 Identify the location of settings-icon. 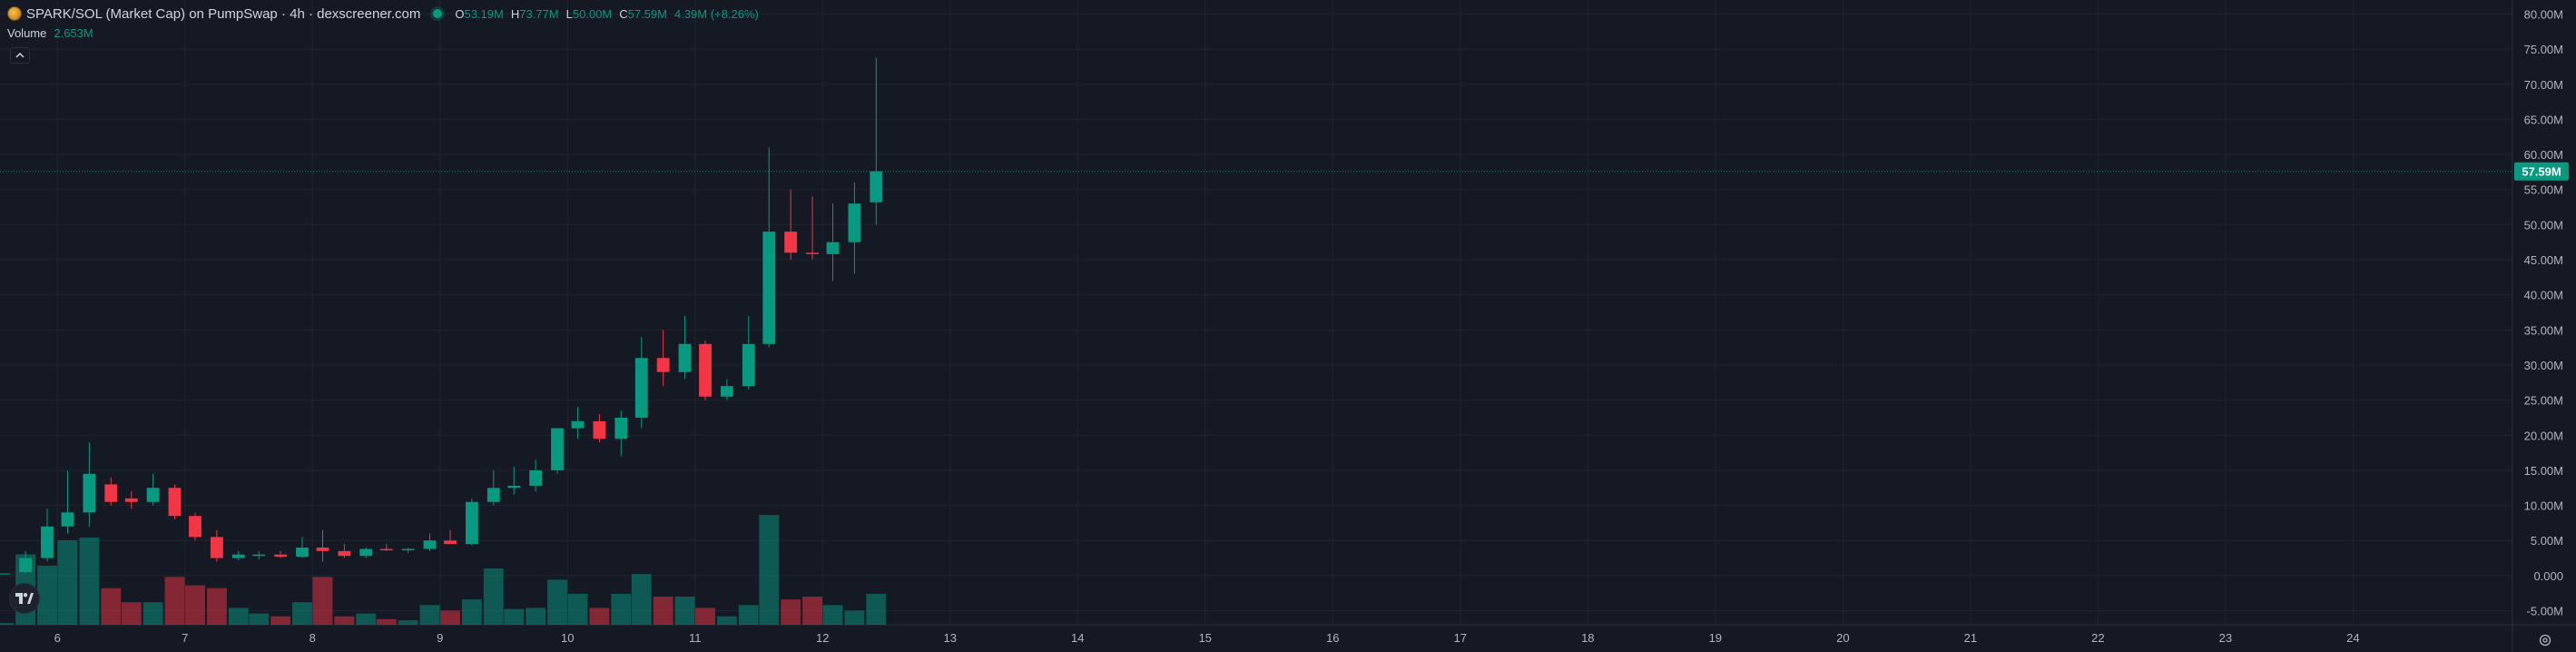
(2545, 640).